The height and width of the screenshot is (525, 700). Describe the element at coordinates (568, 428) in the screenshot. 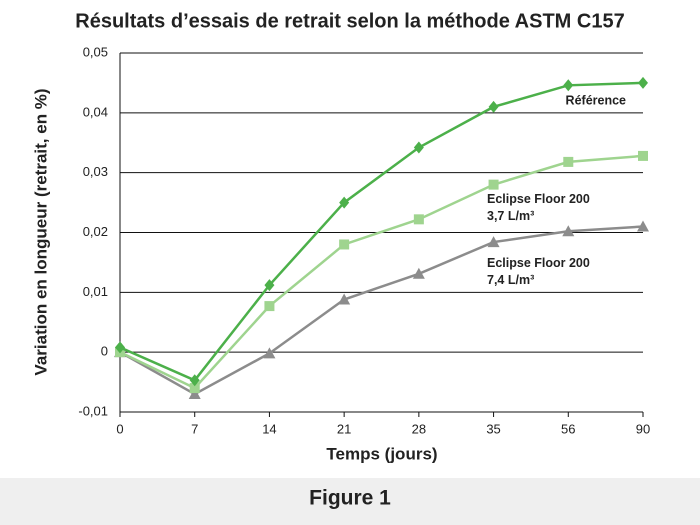

I see `x-tick-label: 56` at that location.